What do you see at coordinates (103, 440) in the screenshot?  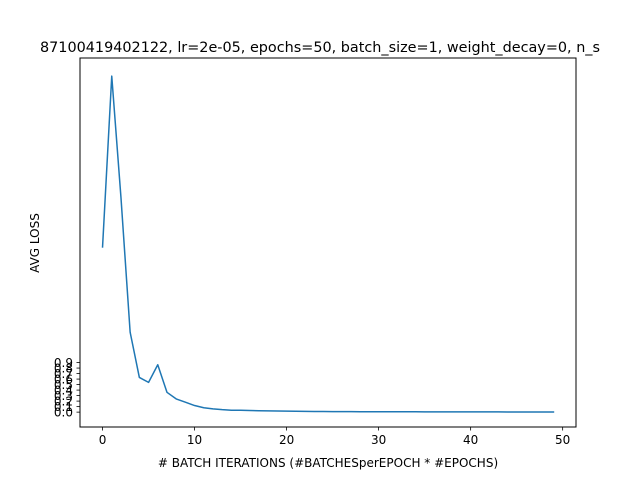 I see `x-tick-label: 0` at bounding box center [103, 440].